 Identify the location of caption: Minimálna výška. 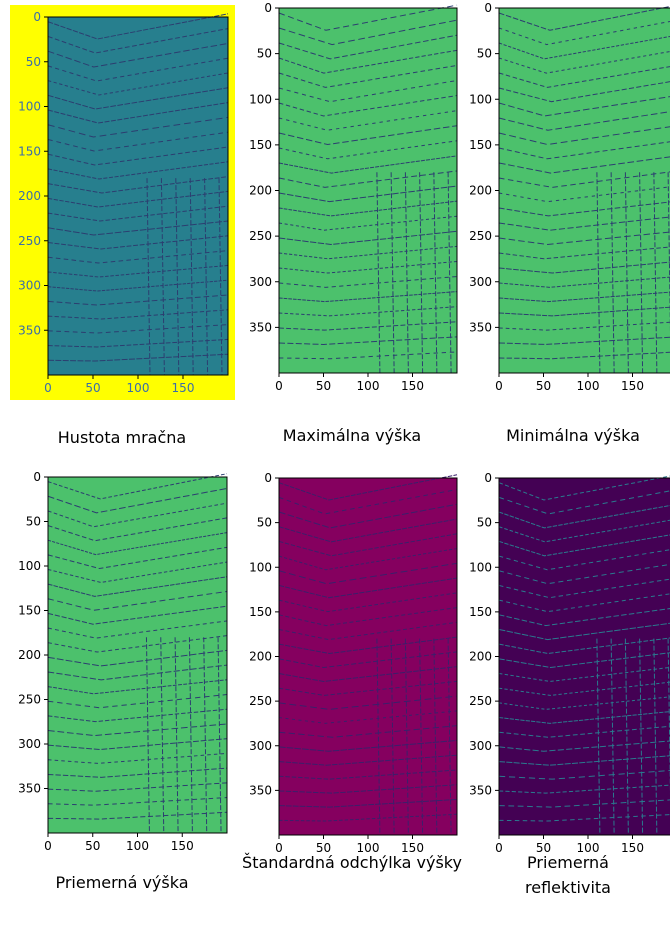
(573, 435).